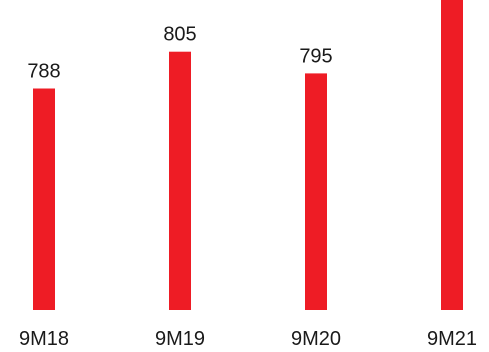 Image resolution: width=489 pixels, height=352 pixels. Describe the element at coordinates (316, 339) in the screenshot. I see `x-tick-label-9m20: 9M20` at that location.